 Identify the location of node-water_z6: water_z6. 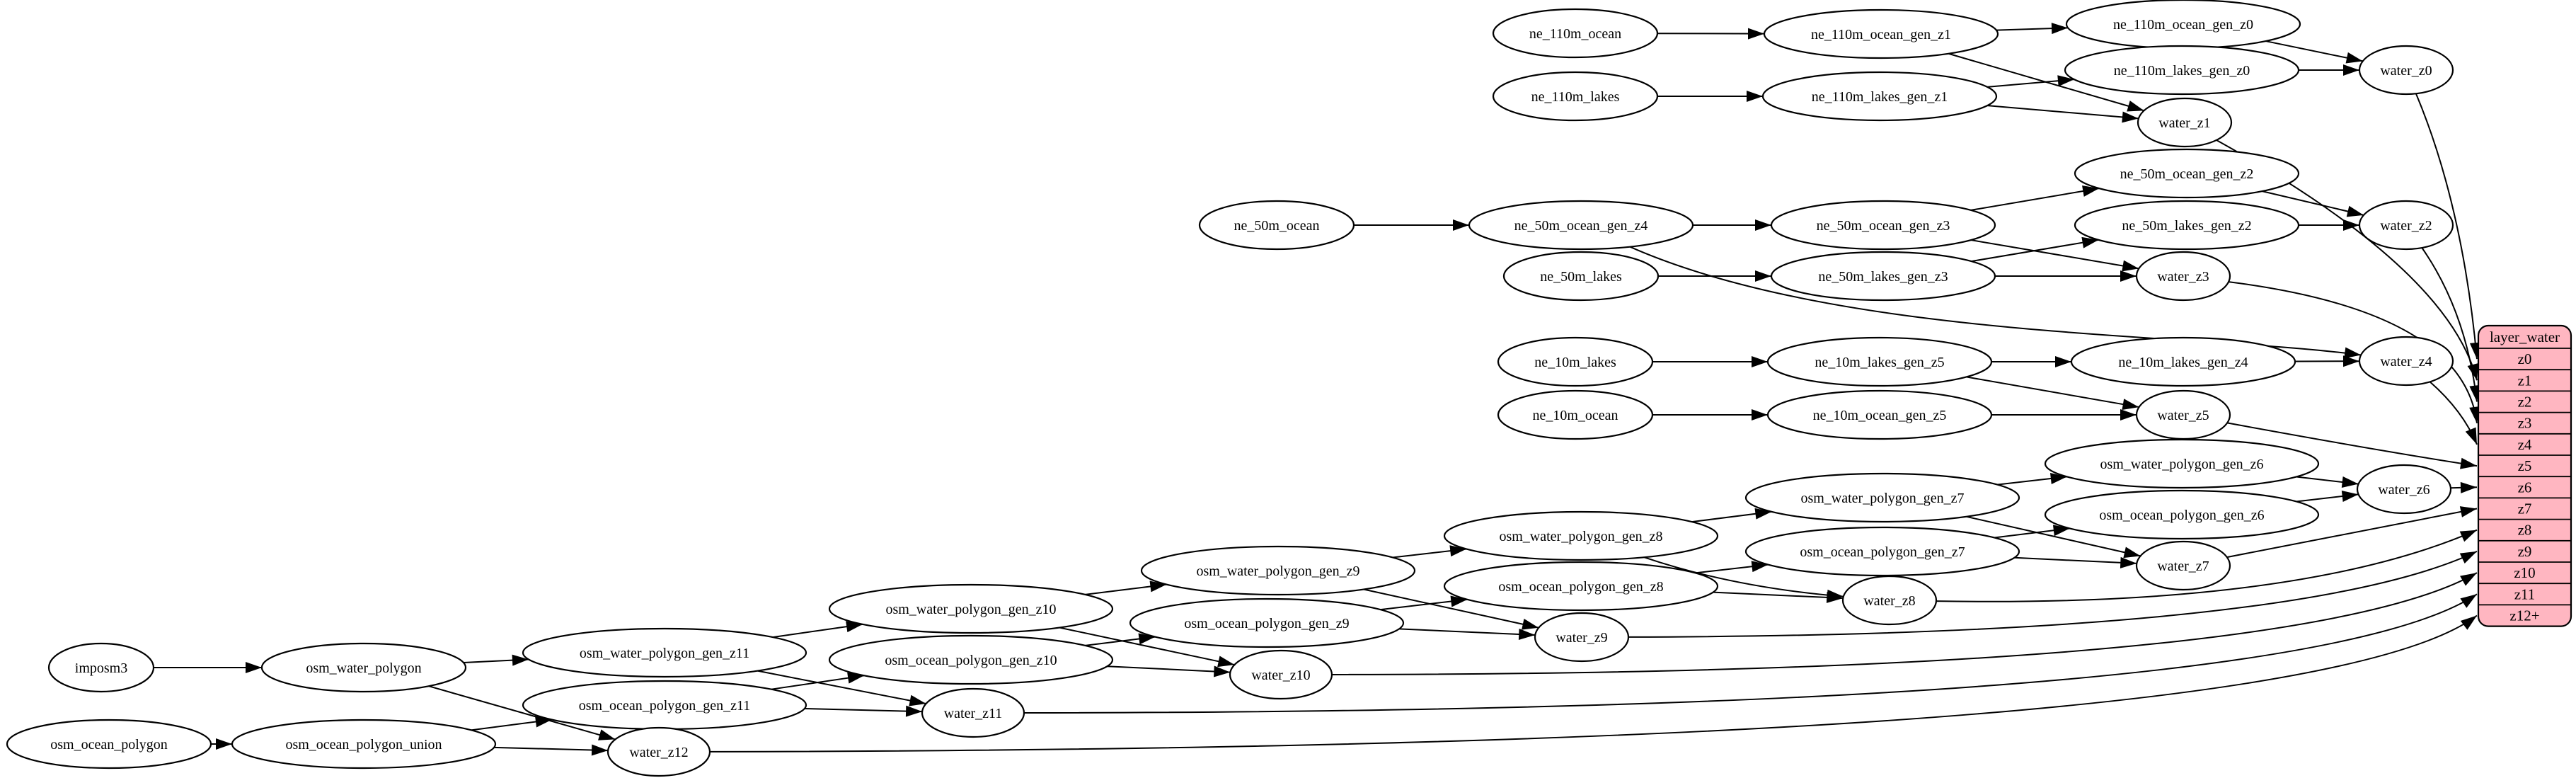
(2404, 489).